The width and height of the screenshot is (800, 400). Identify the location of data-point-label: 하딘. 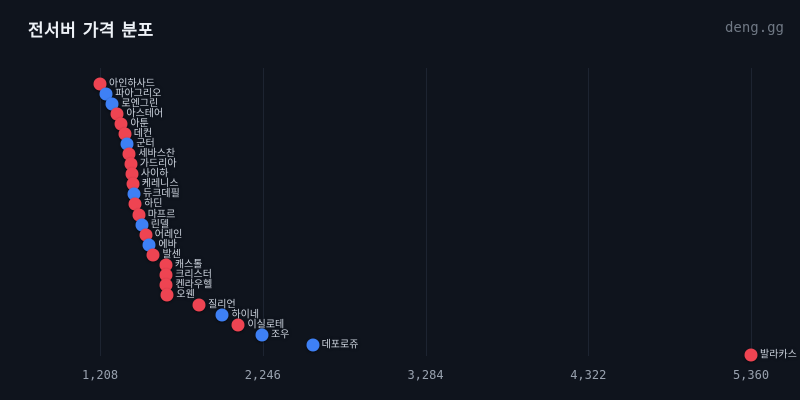
(153, 204).